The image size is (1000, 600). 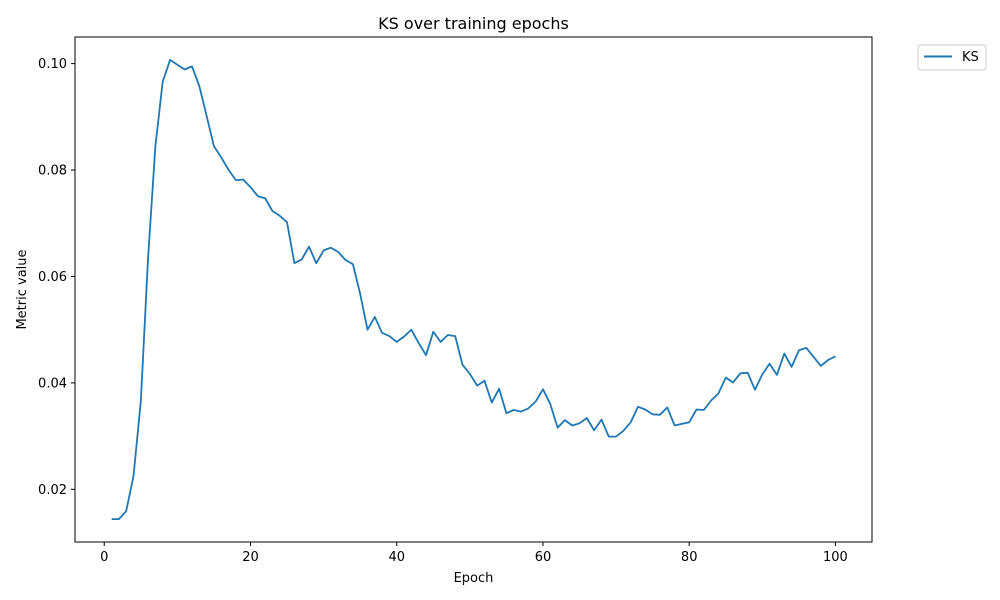 What do you see at coordinates (396, 557) in the screenshot?
I see `x-tick-label: 40` at bounding box center [396, 557].